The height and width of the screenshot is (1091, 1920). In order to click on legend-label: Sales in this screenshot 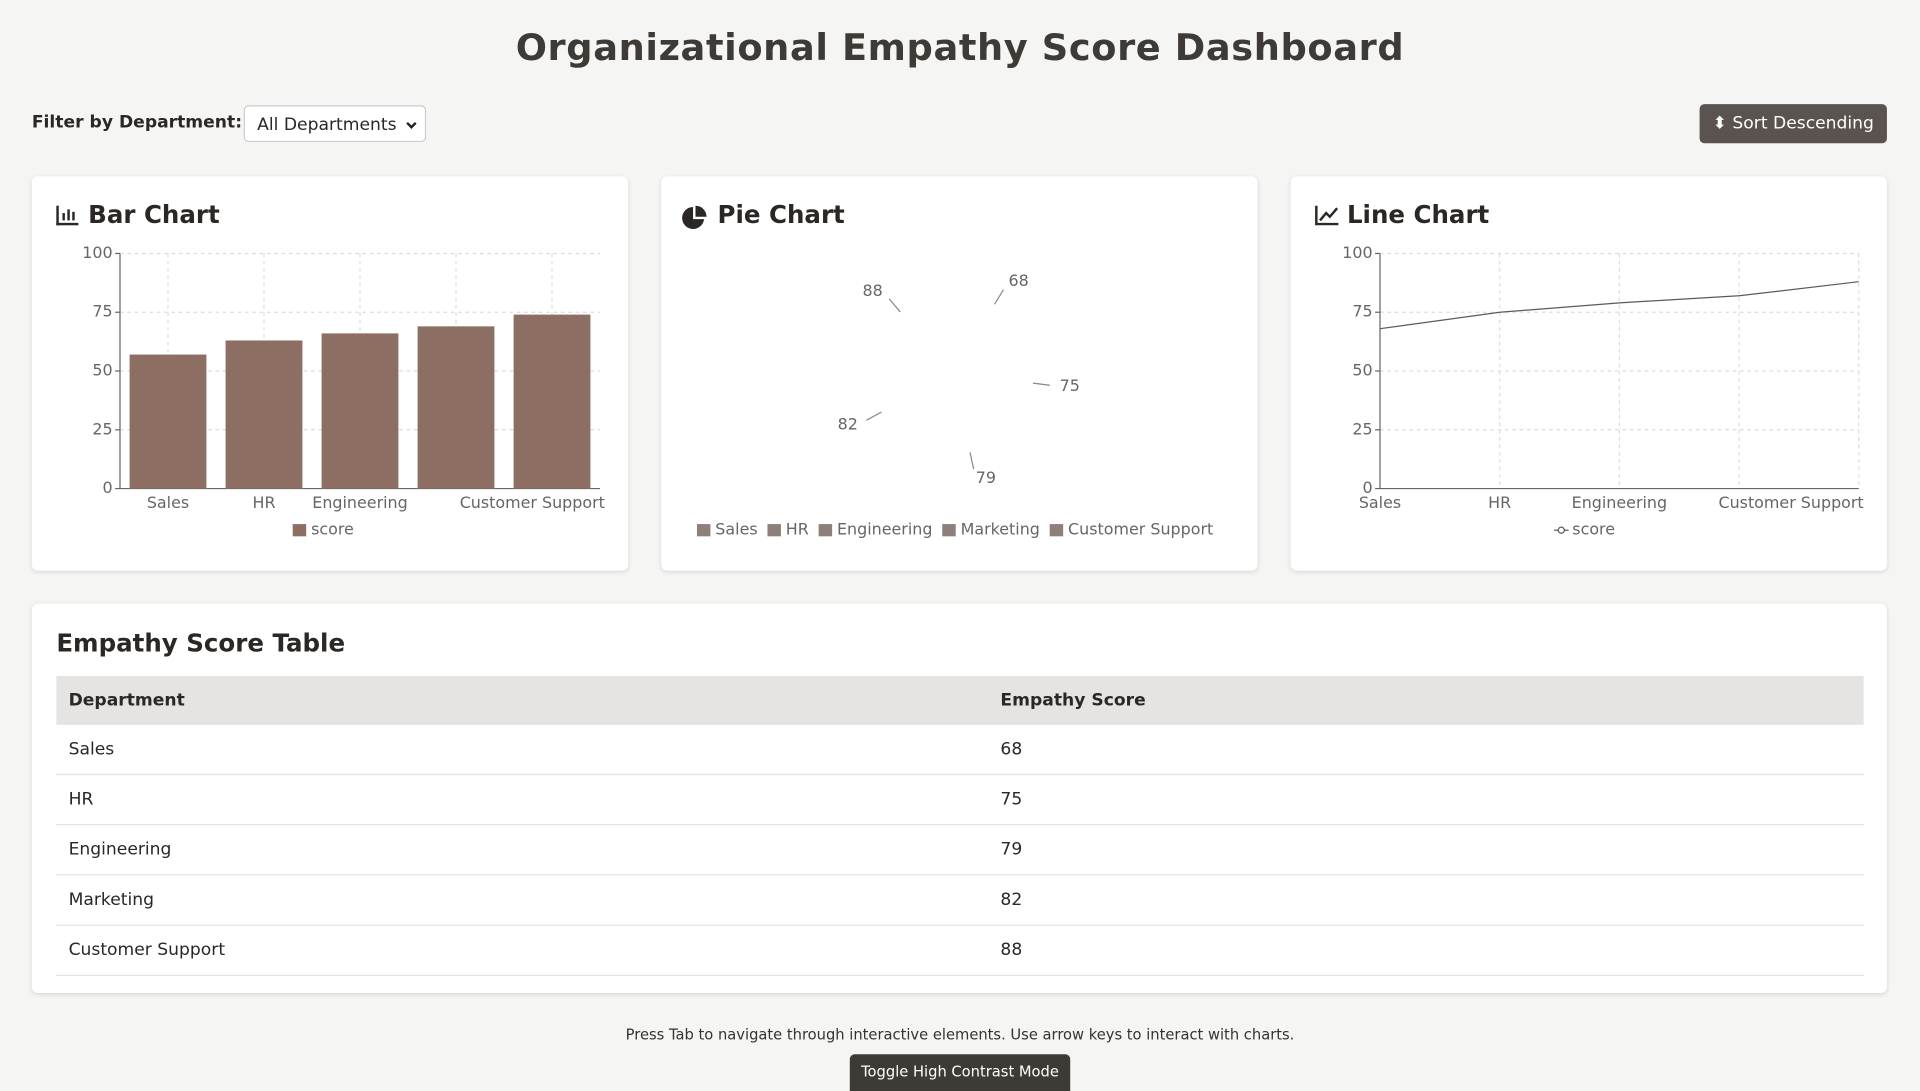, I will do `click(736, 529)`.